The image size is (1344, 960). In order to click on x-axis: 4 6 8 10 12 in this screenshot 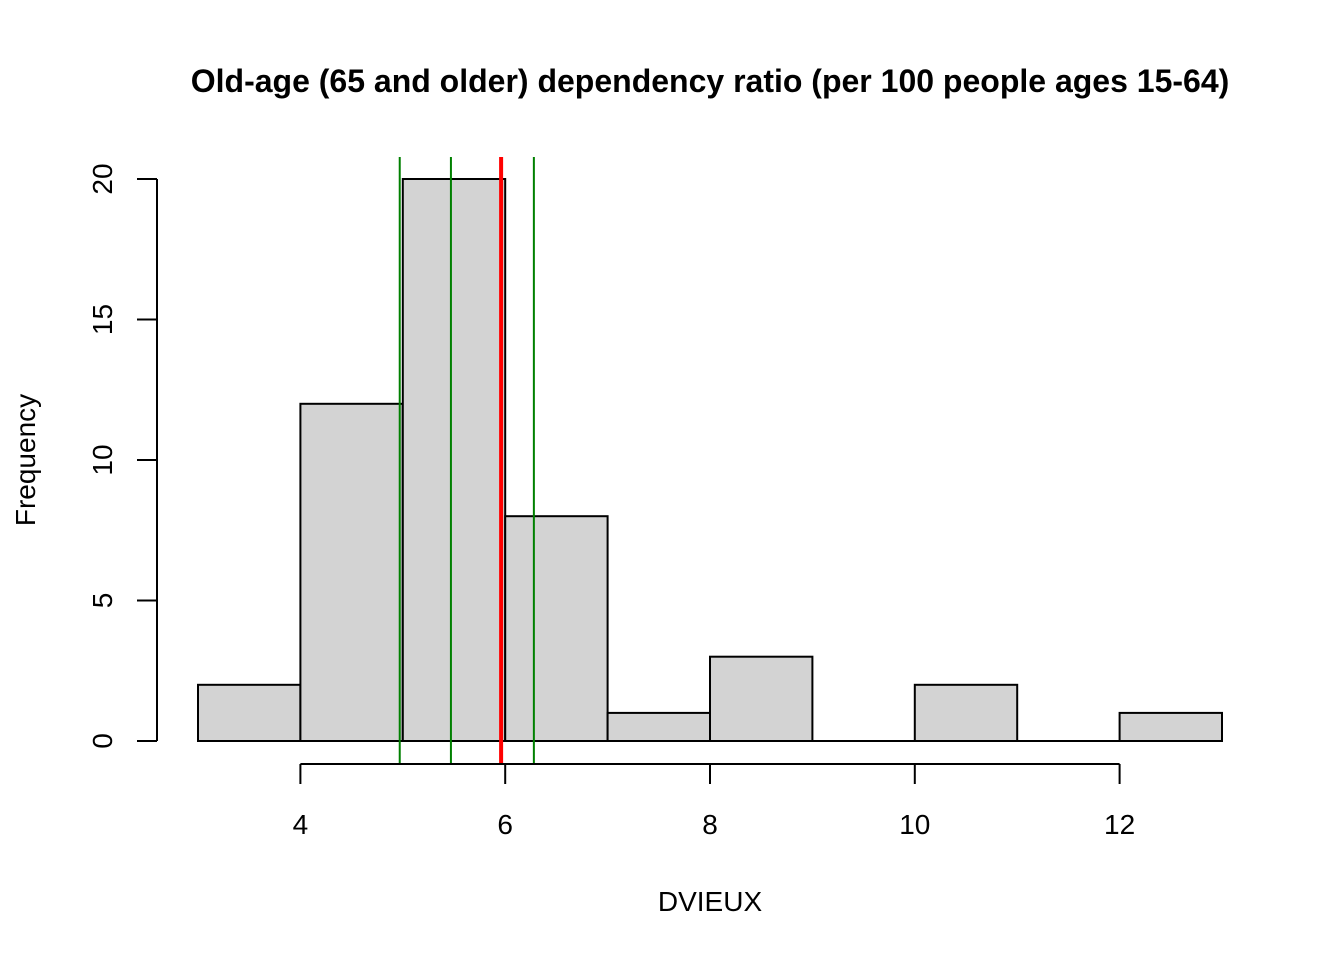, I will do `click(714, 801)`.